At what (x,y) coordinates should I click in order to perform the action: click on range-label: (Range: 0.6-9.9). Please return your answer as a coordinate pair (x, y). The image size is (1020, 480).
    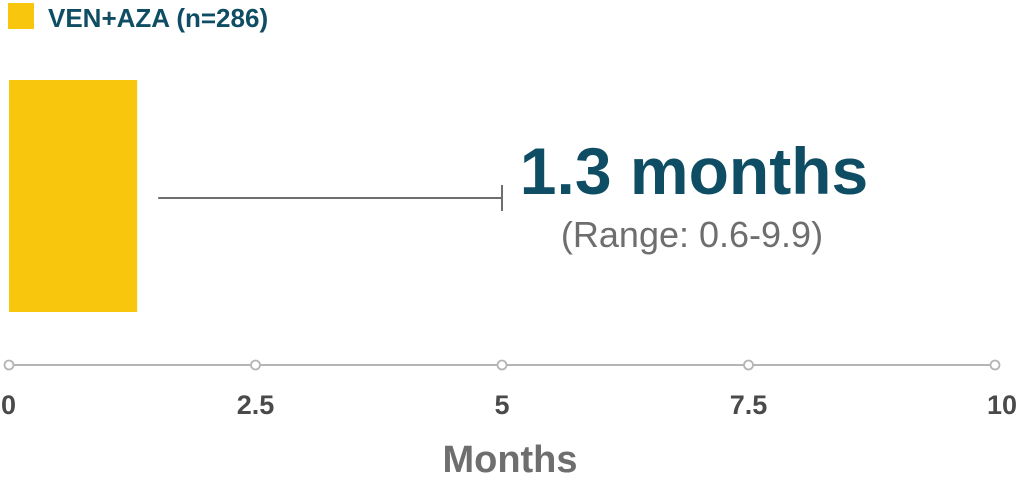
    Looking at the image, I should click on (692, 234).